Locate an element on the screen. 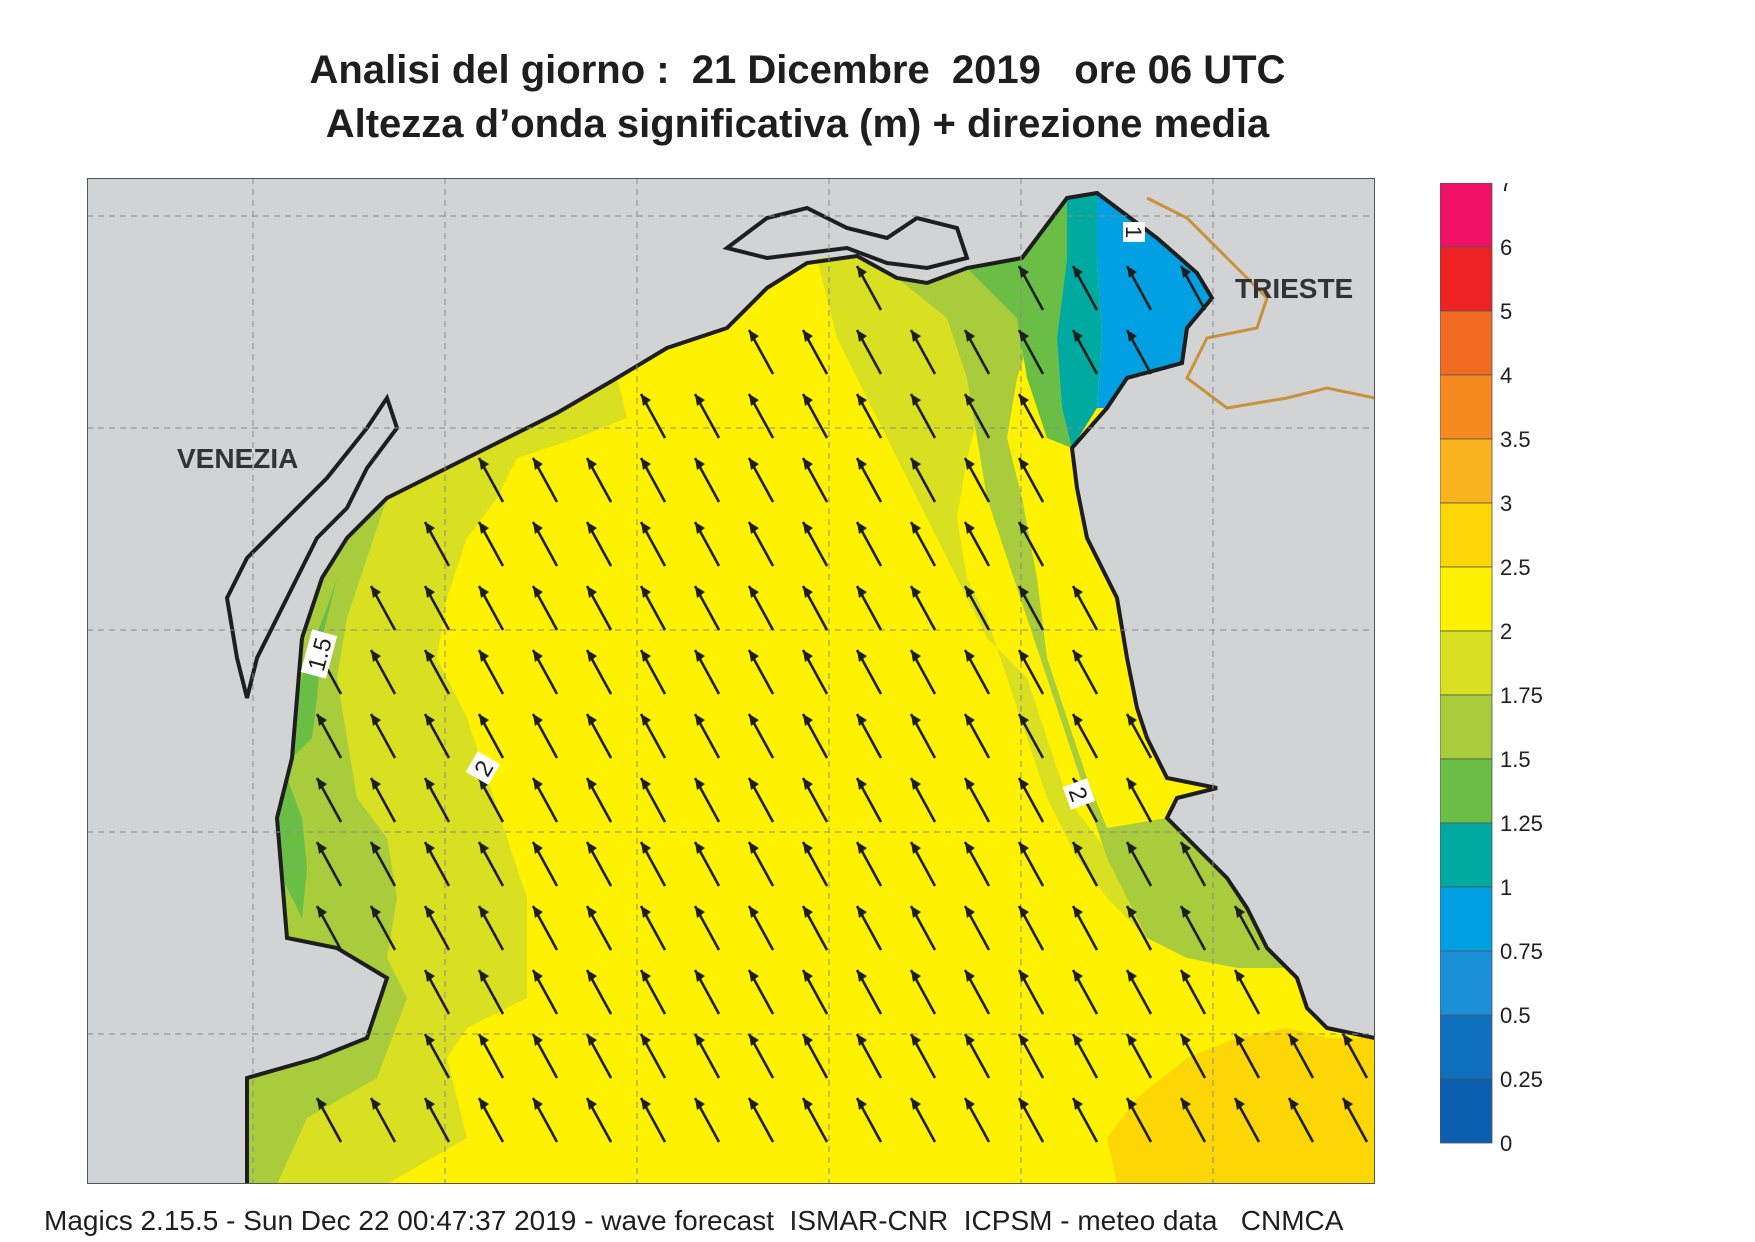 This screenshot has height=1242, width=1755. legend-label: 7 is located at coordinates (1506, 189).